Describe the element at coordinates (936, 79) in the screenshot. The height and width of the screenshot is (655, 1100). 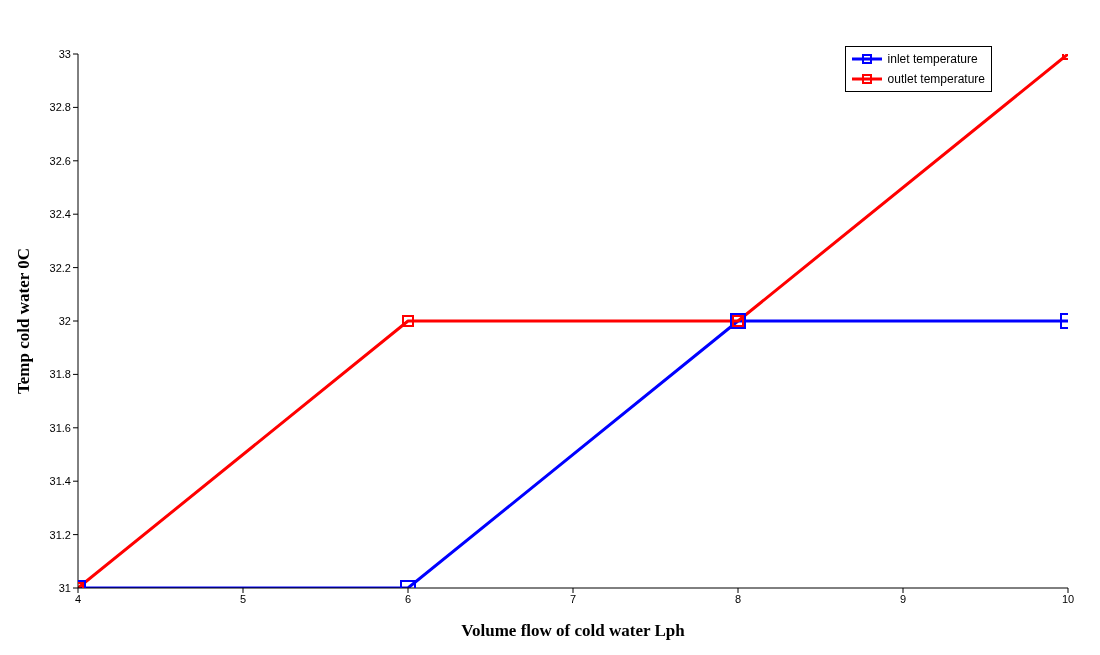
I see `legend-label: outlet temperature` at that location.